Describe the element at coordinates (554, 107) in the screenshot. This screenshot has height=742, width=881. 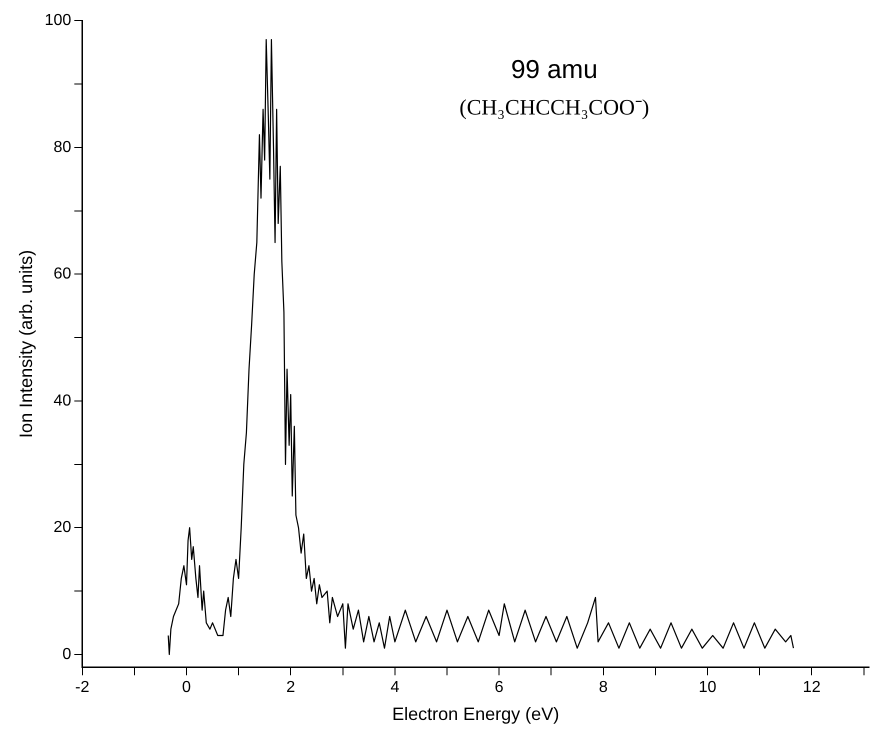
I see `annotation: (CH₃CHCCH₃COO⁻)` at that location.